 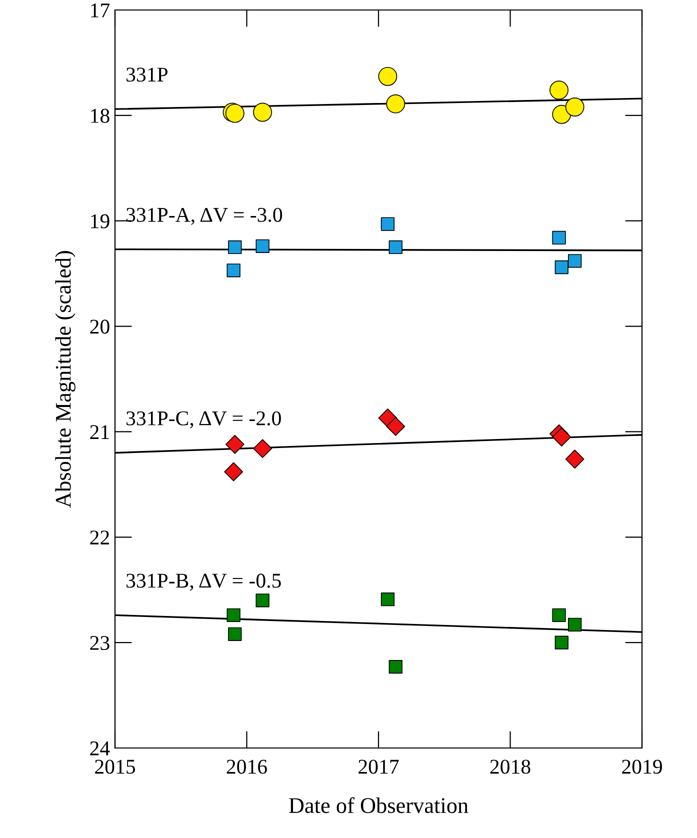 I want to click on annotation: 331P-B, ΔV = -0.5, so click(x=203, y=582).